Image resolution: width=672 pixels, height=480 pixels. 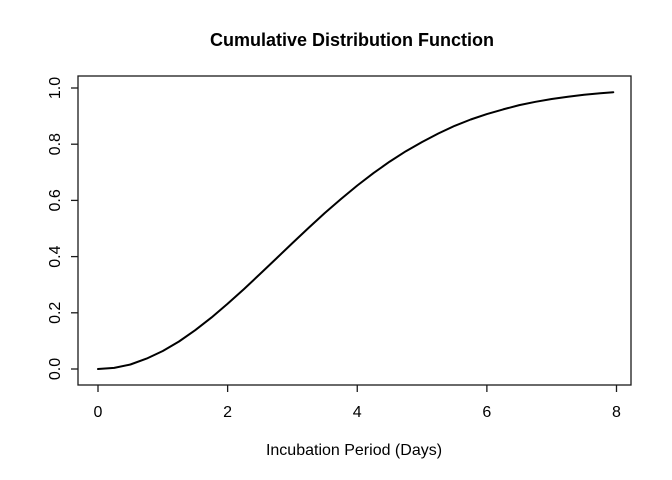 What do you see at coordinates (616, 412) in the screenshot?
I see `x-tick-label: 8` at bounding box center [616, 412].